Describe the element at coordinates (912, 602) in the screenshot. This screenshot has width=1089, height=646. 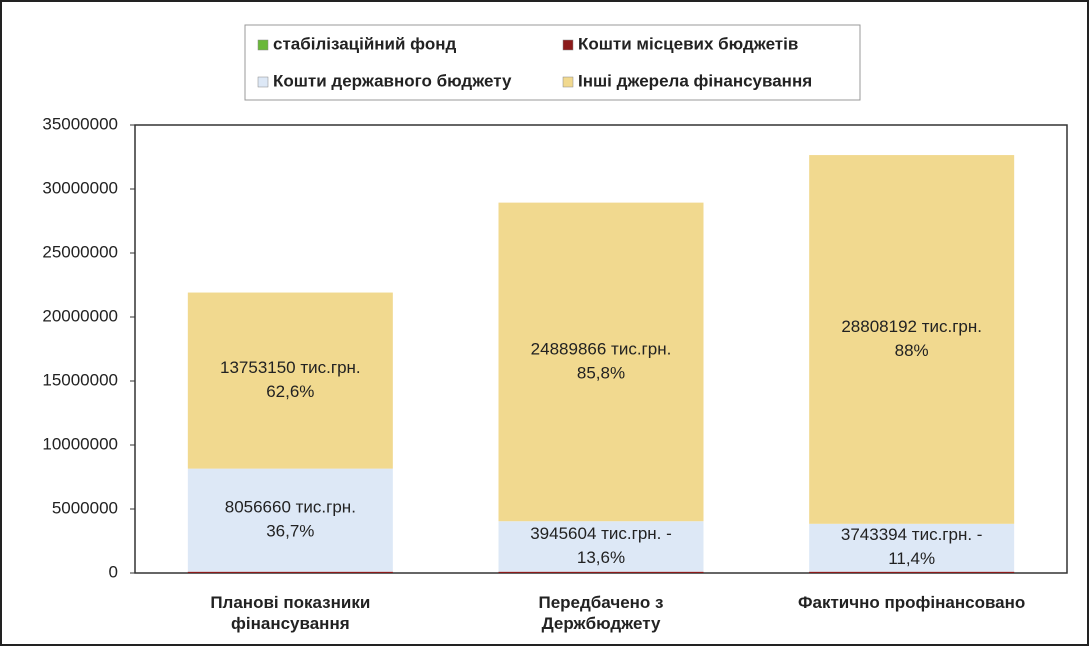
I see `x-tick-label: Фактично профінансовано` at that location.